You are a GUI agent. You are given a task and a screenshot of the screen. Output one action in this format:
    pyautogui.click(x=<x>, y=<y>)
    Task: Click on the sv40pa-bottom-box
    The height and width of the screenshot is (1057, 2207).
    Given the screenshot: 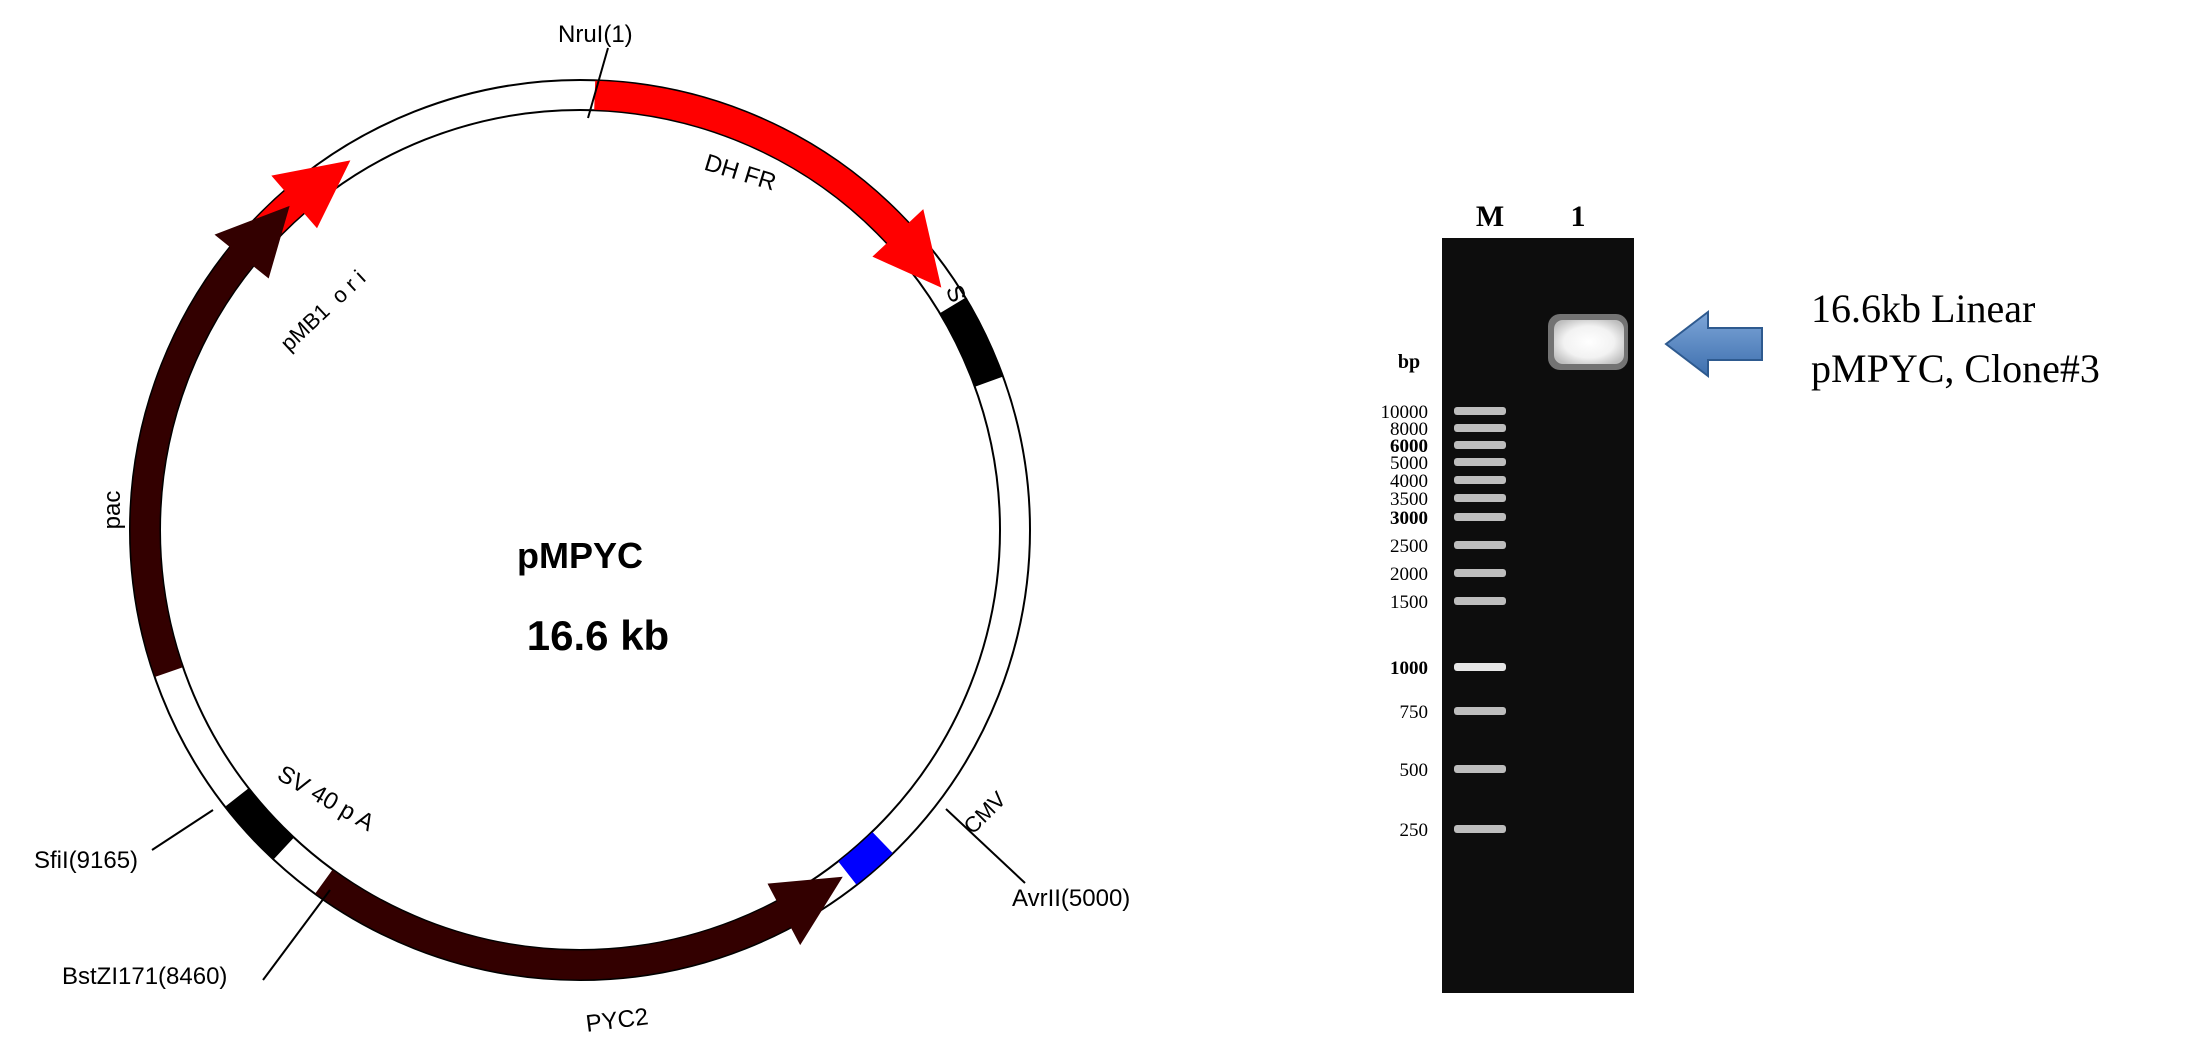 What is the action you would take?
    pyautogui.click(x=259, y=824)
    